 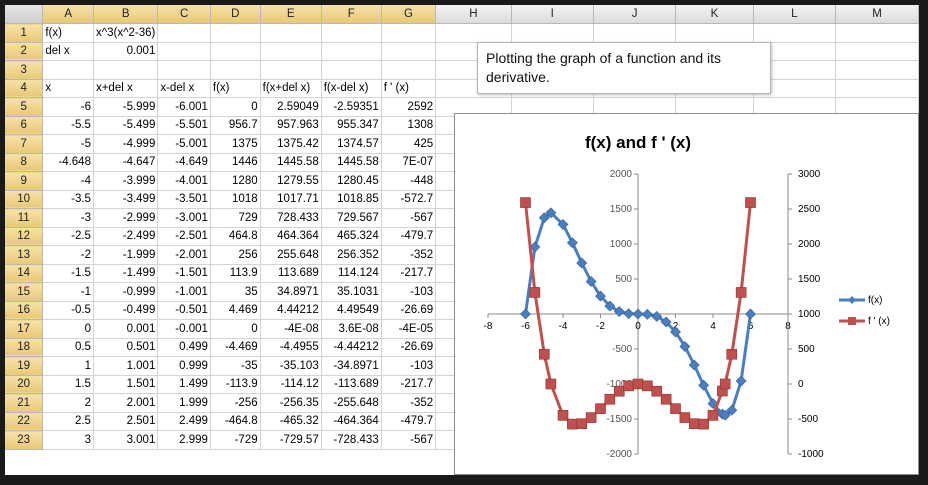 I want to click on cell-M4, so click(x=877, y=88).